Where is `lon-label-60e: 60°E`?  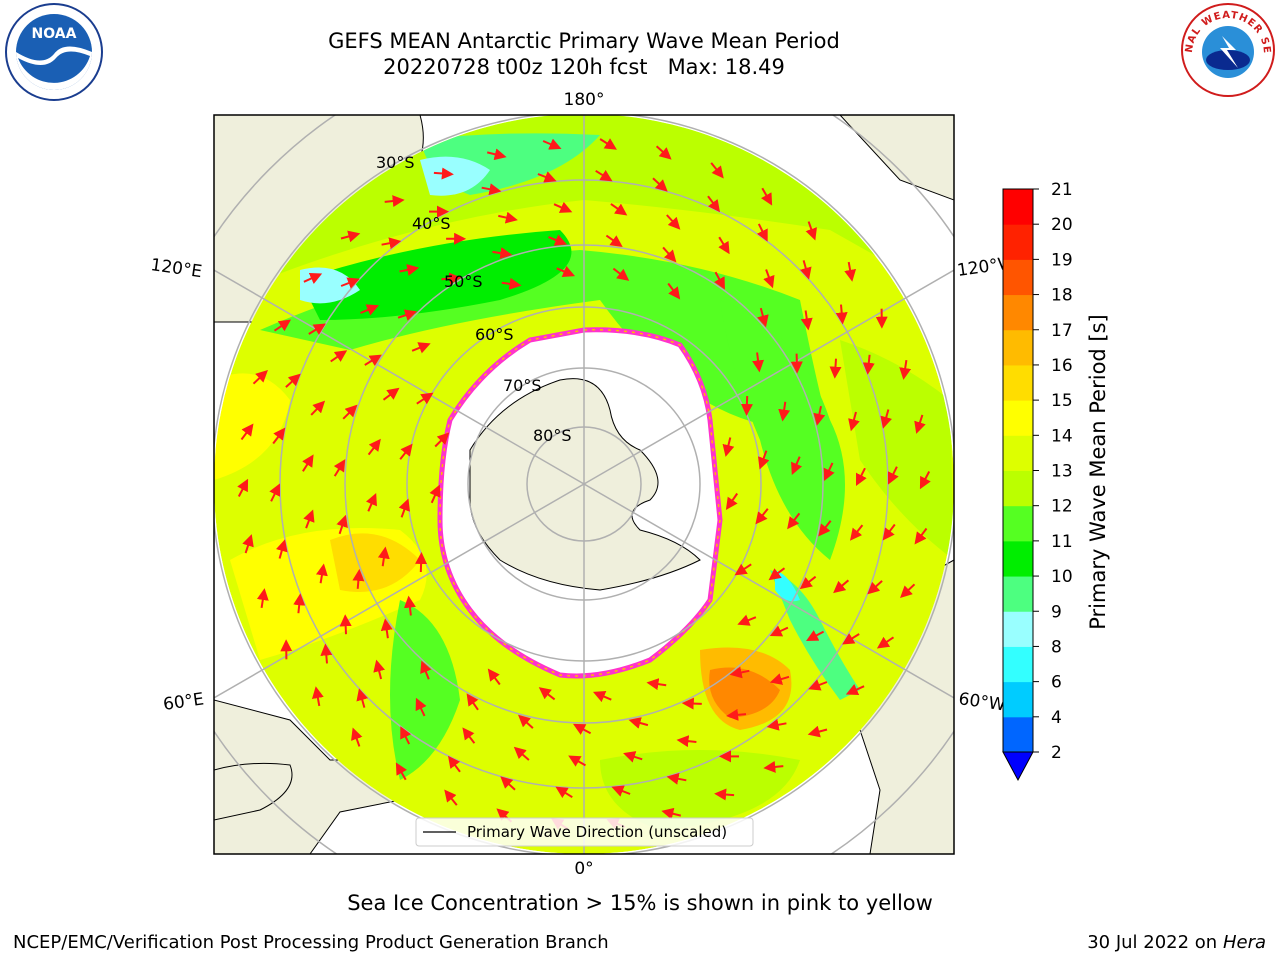 lon-label-60e: 60°E is located at coordinates (183, 701).